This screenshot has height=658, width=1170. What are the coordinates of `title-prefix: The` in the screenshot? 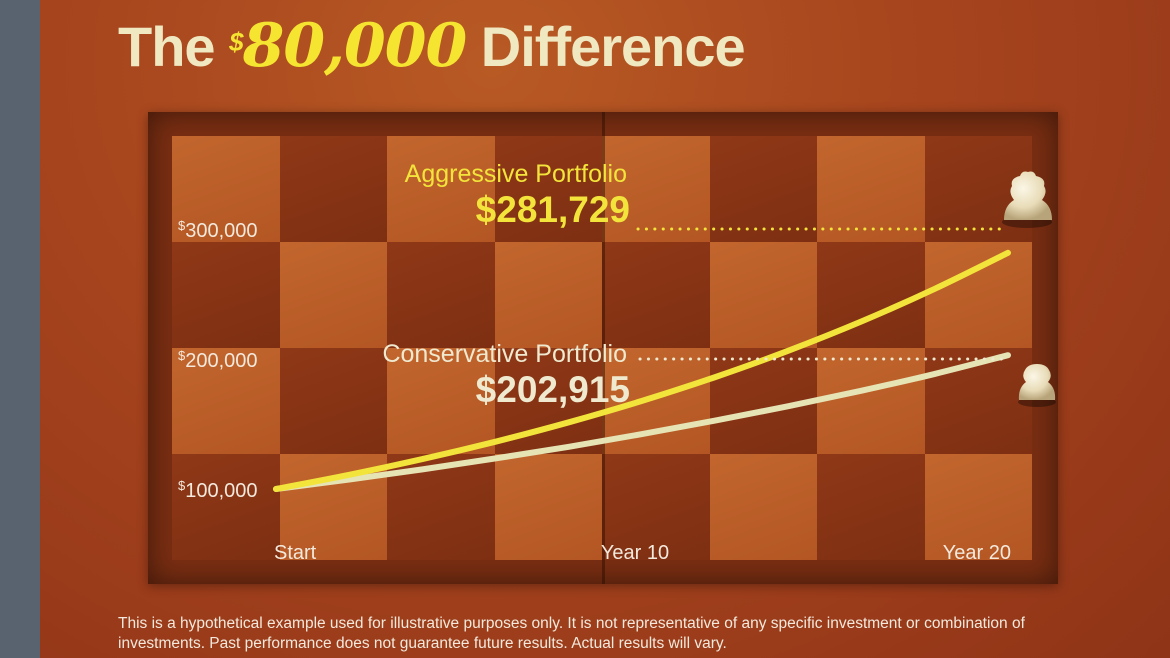 It's located at (167, 46).